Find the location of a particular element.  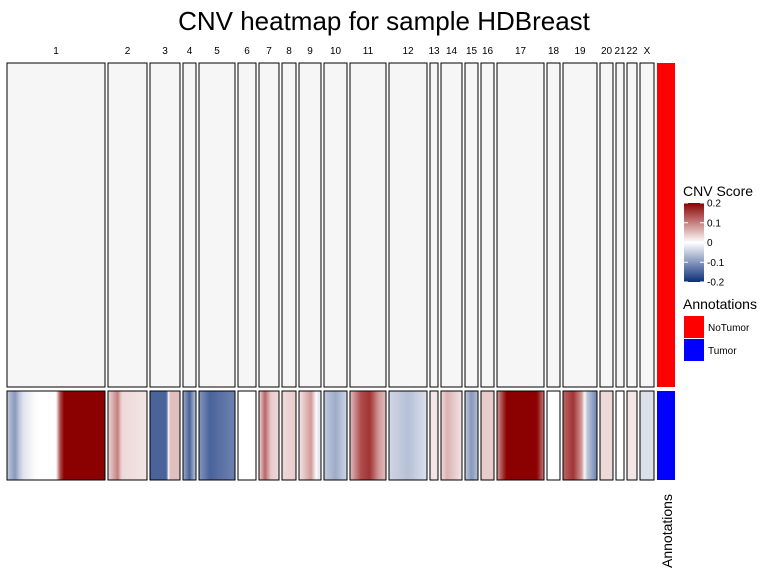

chromosome-label: 21 is located at coordinates (620, 51).